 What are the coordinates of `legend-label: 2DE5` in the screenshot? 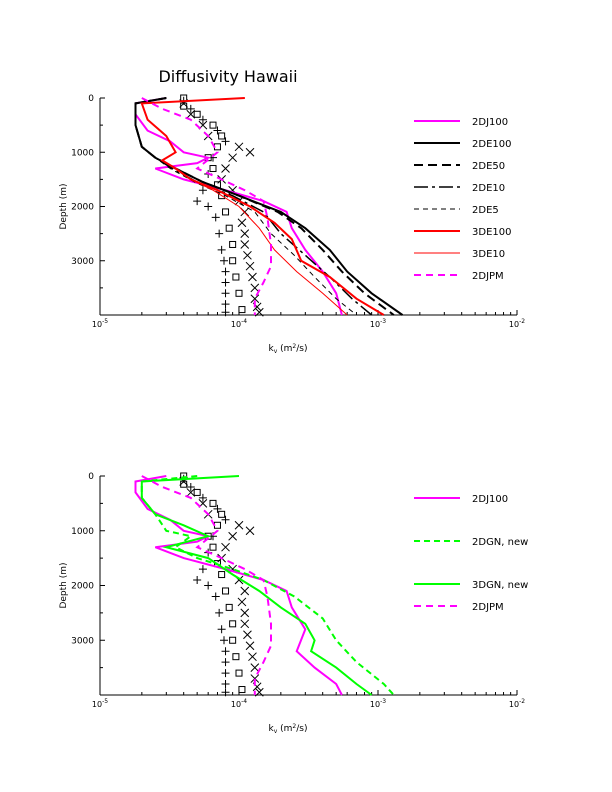 It's located at (485, 210).